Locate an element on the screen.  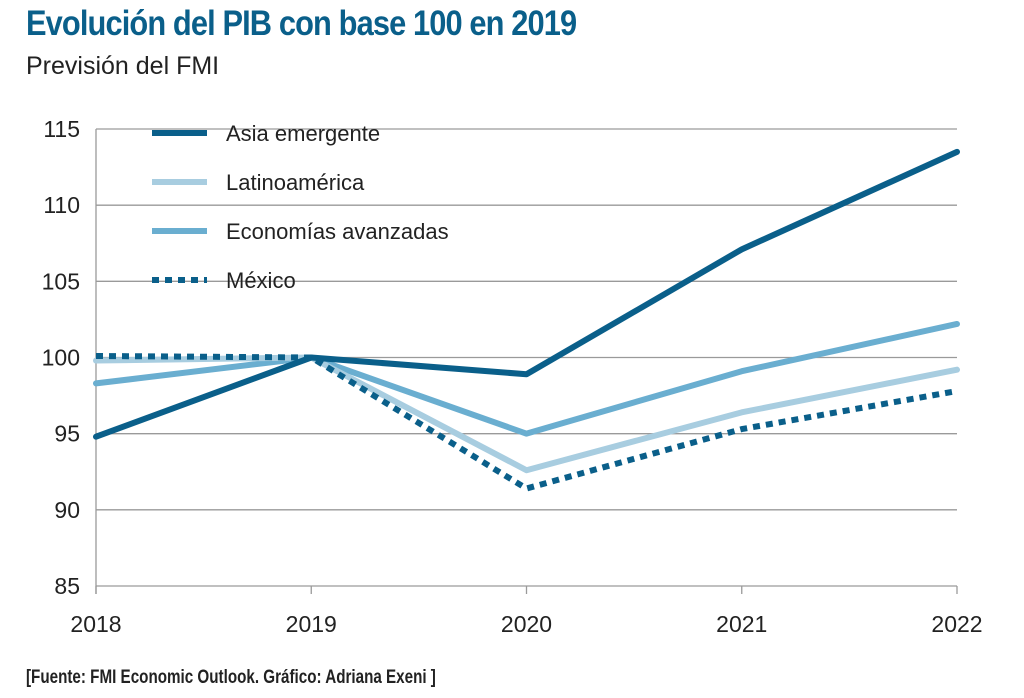
y-tick-label: 90 is located at coordinates (67, 510).